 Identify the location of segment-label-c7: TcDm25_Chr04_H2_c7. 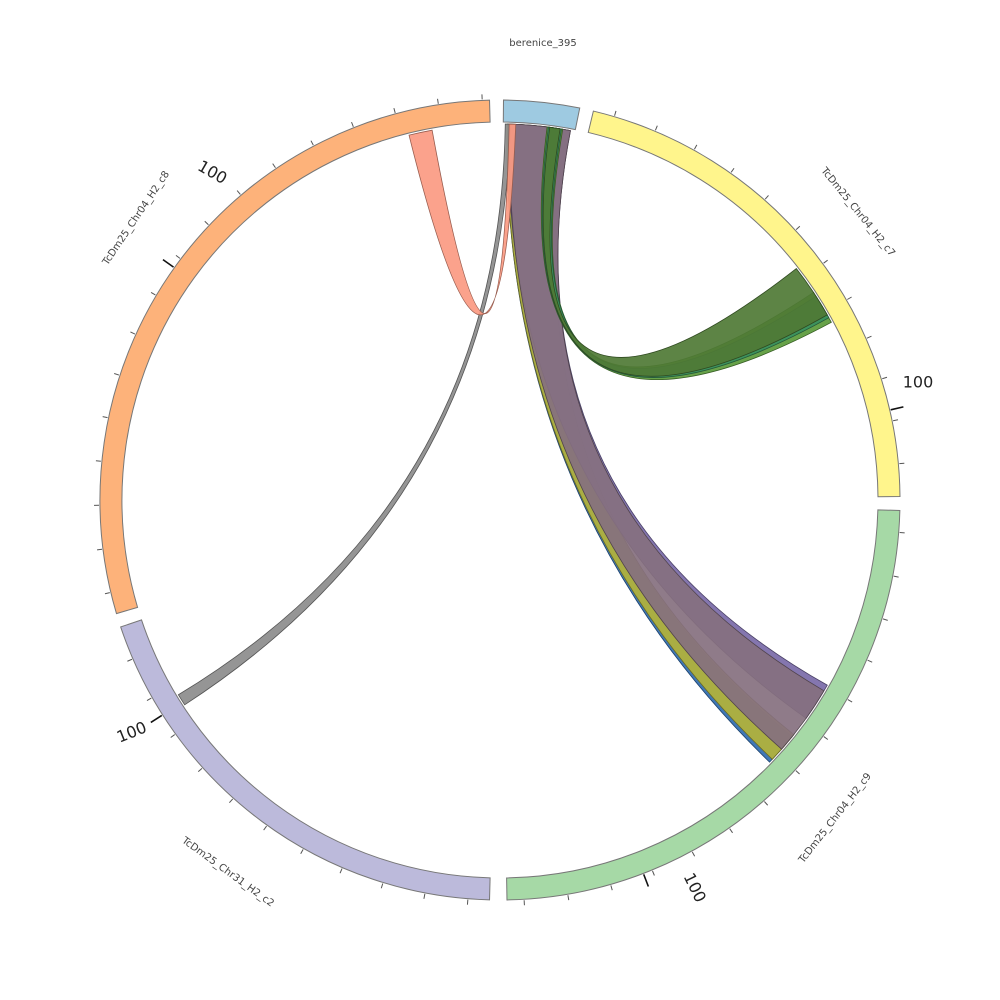
(857, 212).